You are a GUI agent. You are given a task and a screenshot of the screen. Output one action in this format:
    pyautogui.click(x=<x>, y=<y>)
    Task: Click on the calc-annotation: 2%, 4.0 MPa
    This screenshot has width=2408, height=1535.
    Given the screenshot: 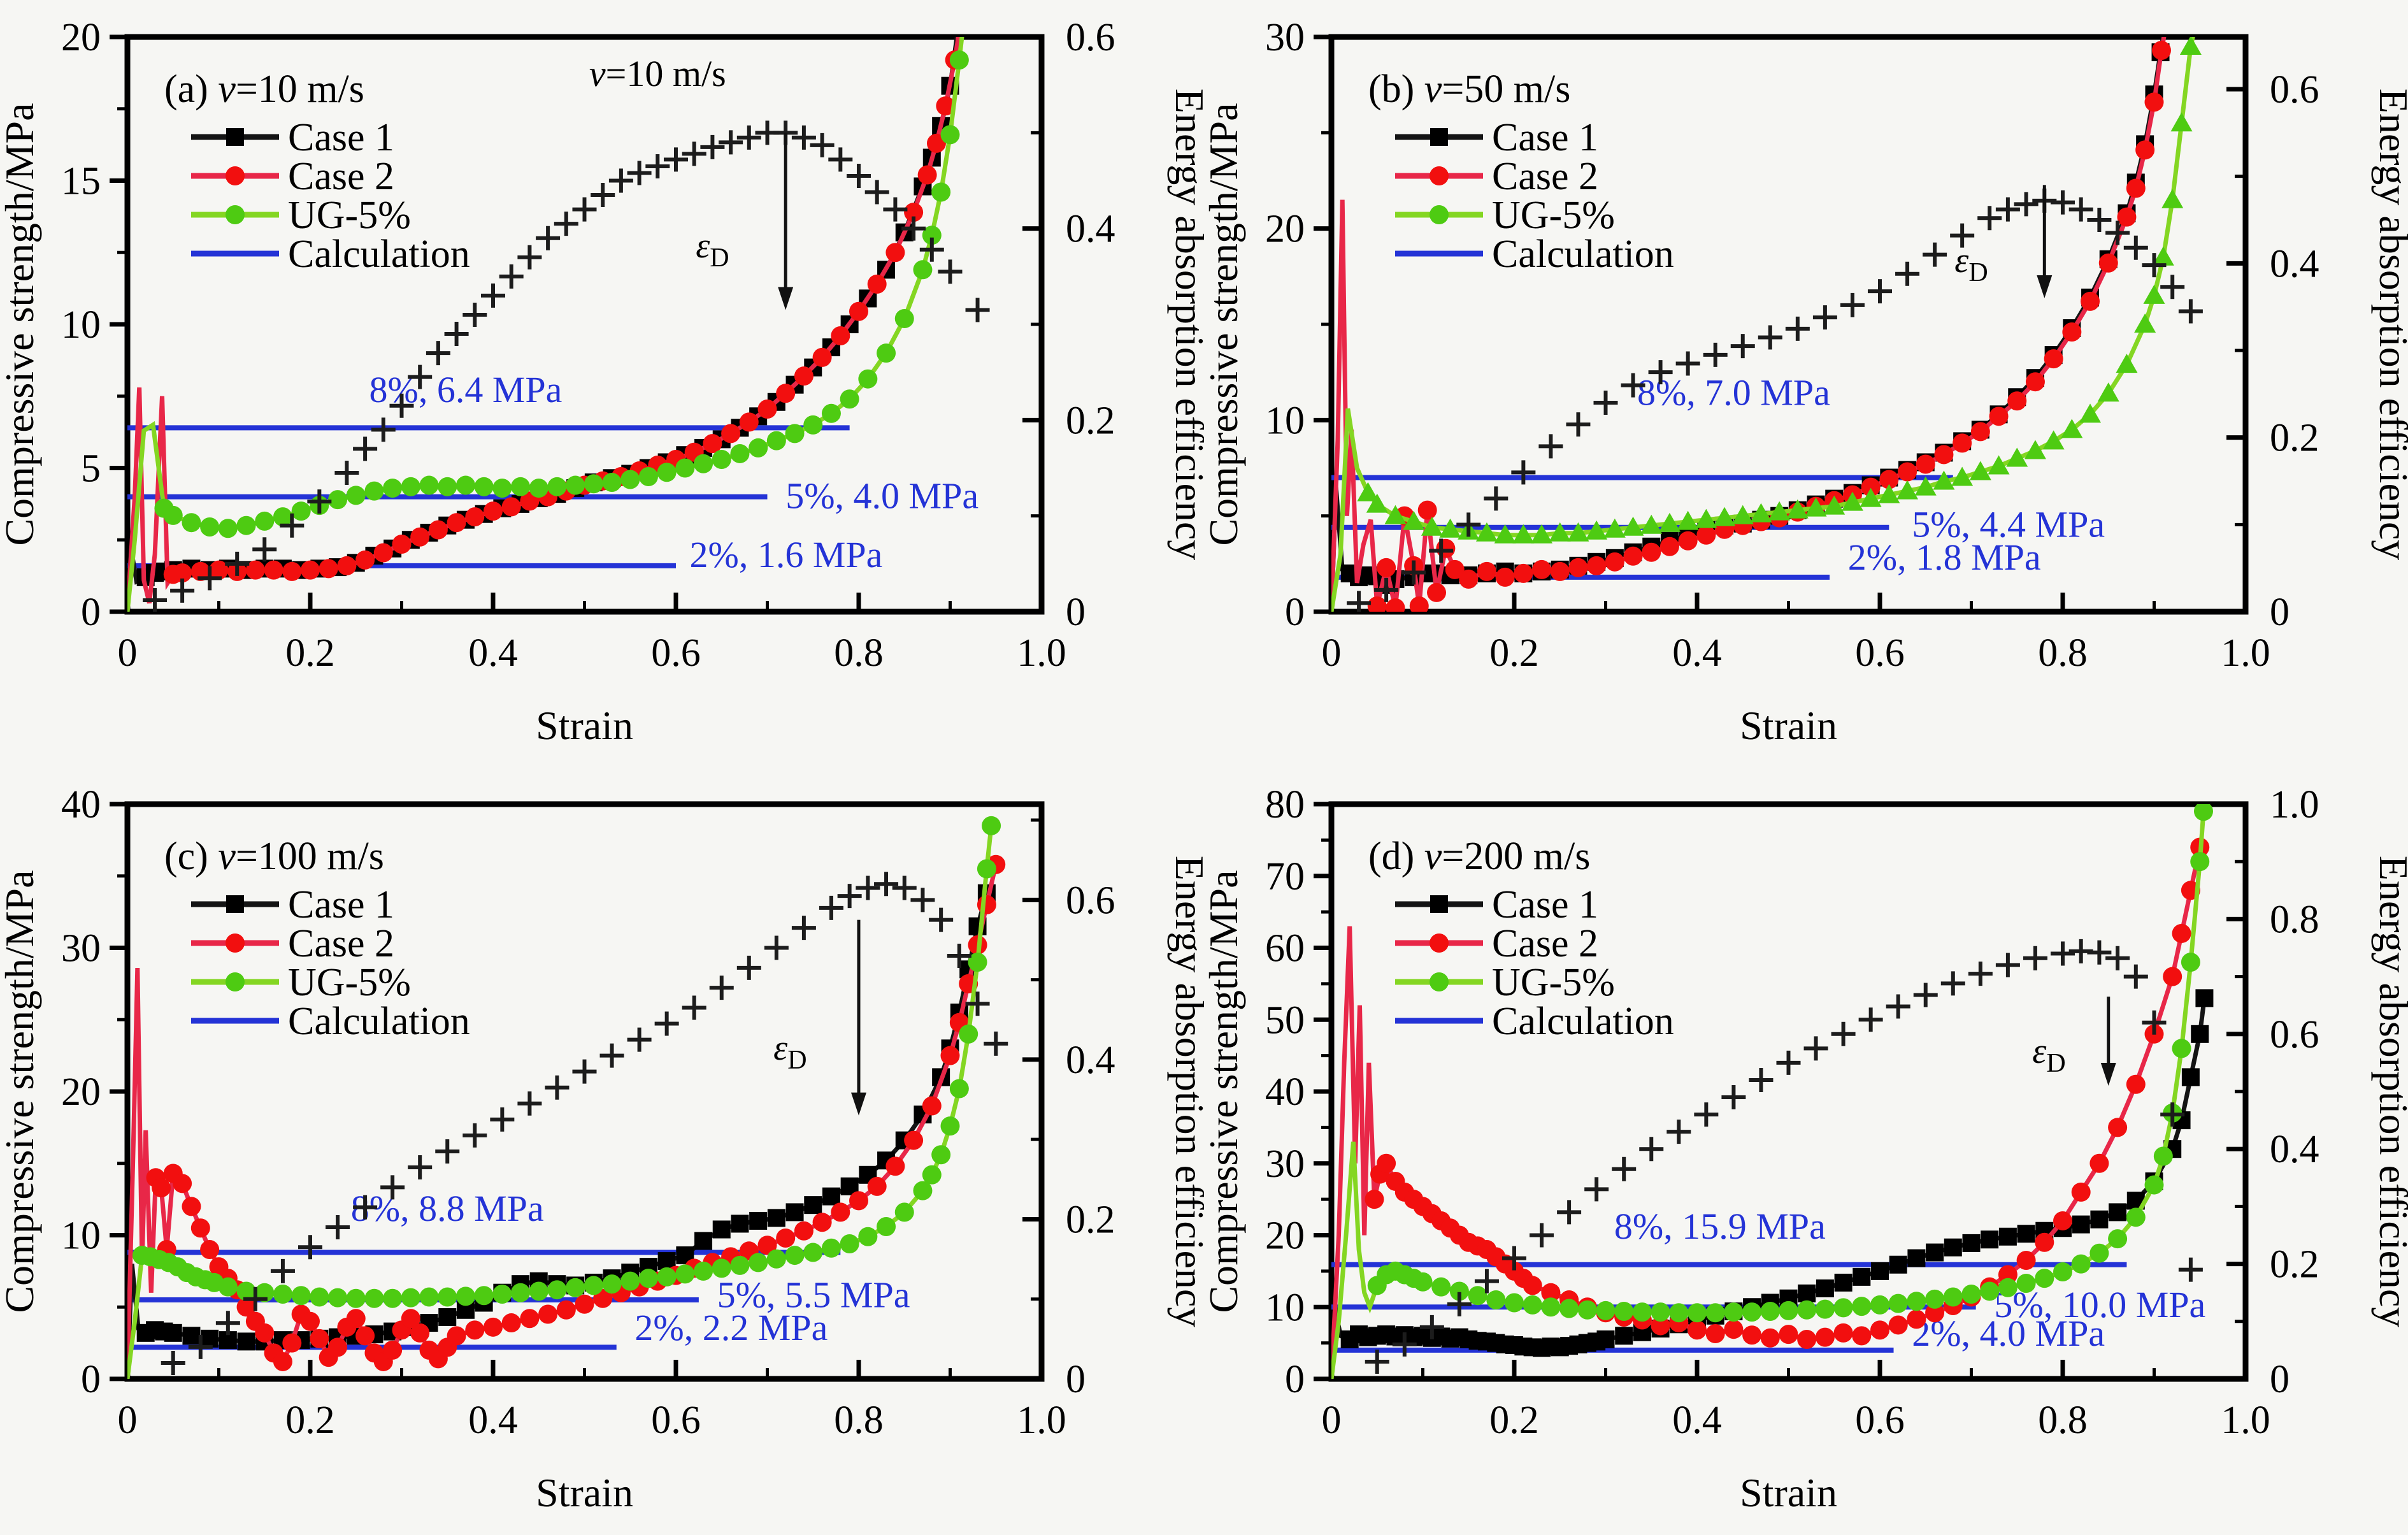 What is the action you would take?
    pyautogui.click(x=2008, y=1333)
    